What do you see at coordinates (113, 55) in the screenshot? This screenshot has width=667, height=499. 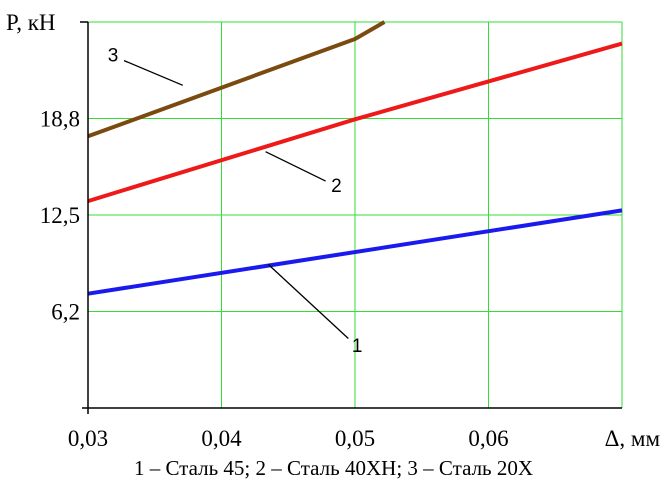 I see `callout-label-3: 3` at bounding box center [113, 55].